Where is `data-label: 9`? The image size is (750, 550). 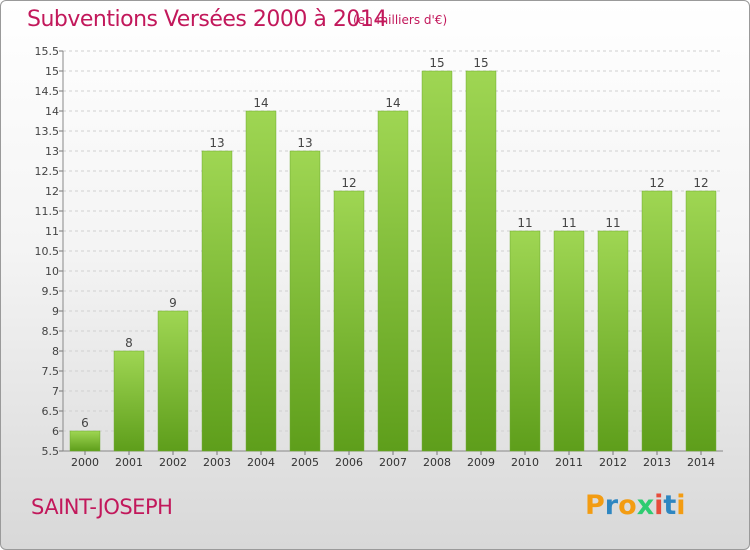 data-label: 9 is located at coordinates (173, 303).